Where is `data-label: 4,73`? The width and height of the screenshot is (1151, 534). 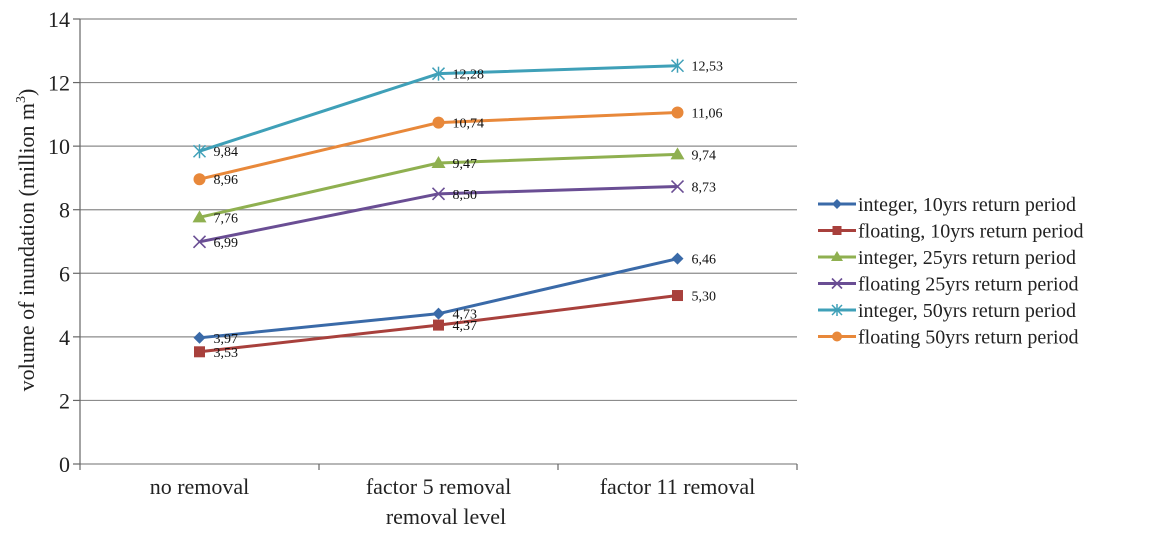
data-label: 4,73 is located at coordinates (465, 315).